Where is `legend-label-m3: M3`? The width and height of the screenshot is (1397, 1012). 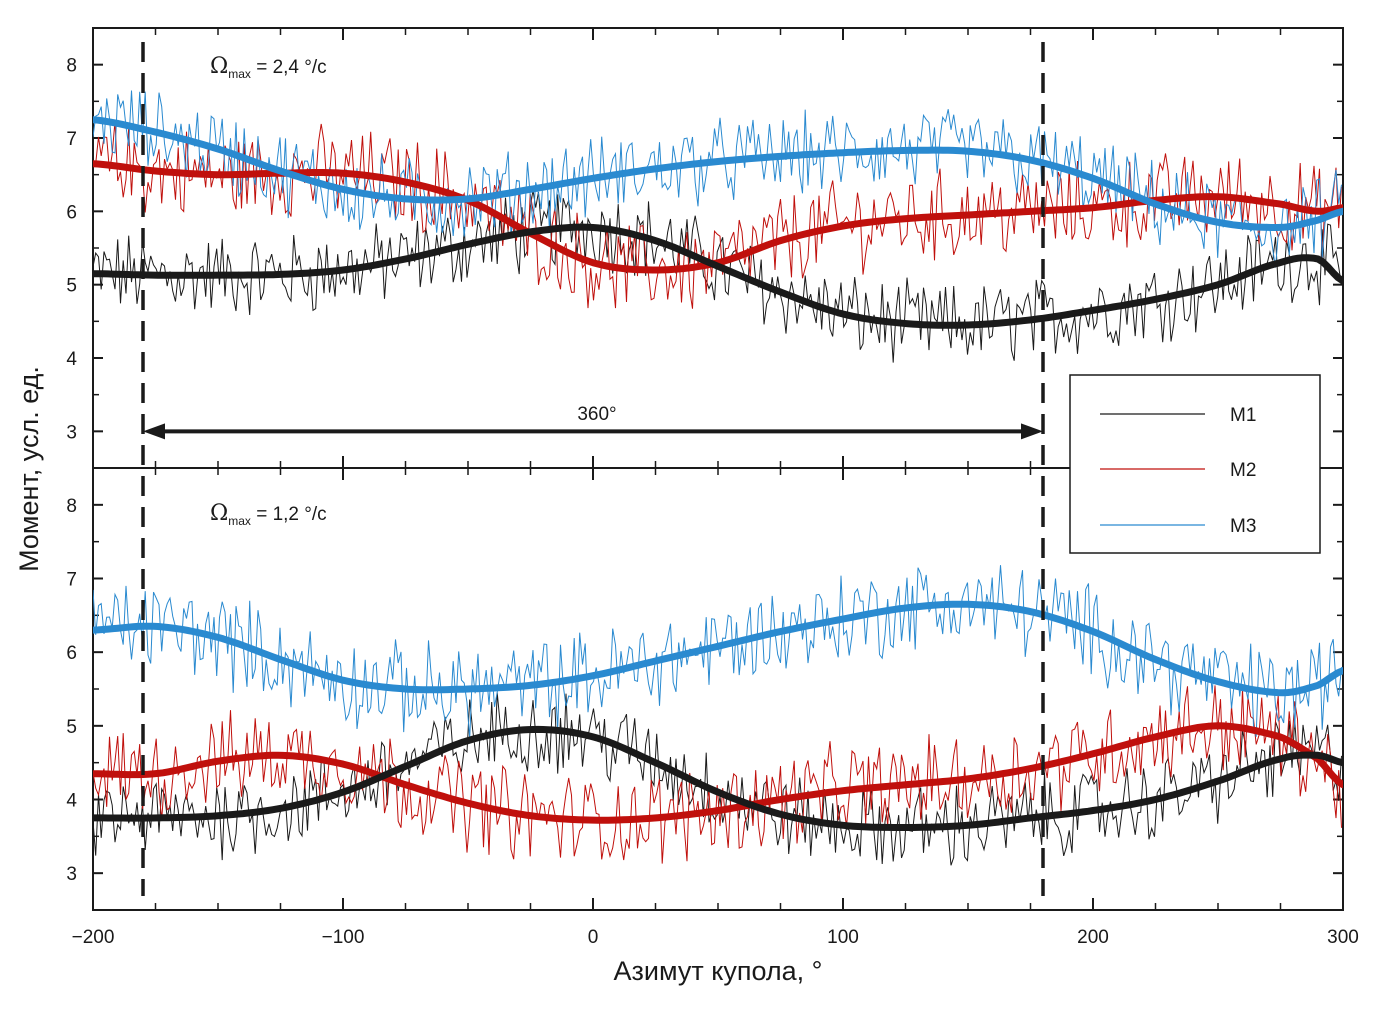 legend-label-m3: M3 is located at coordinates (1243, 526).